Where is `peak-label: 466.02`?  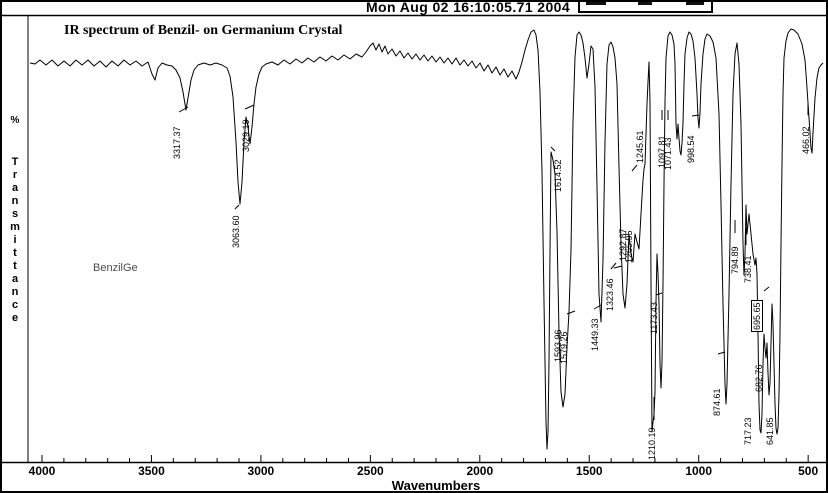
peak-label: 466.02 is located at coordinates (806, 140).